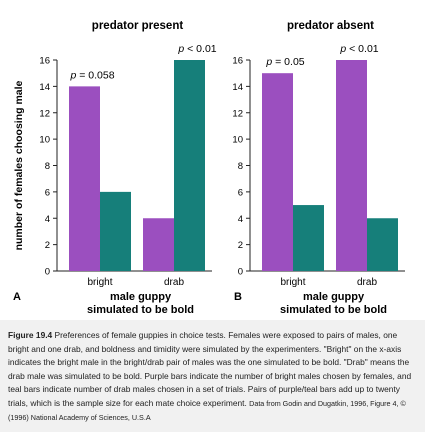 Image resolution: width=425 pixels, height=432 pixels. I want to click on panel-B-label: B, so click(238, 297).